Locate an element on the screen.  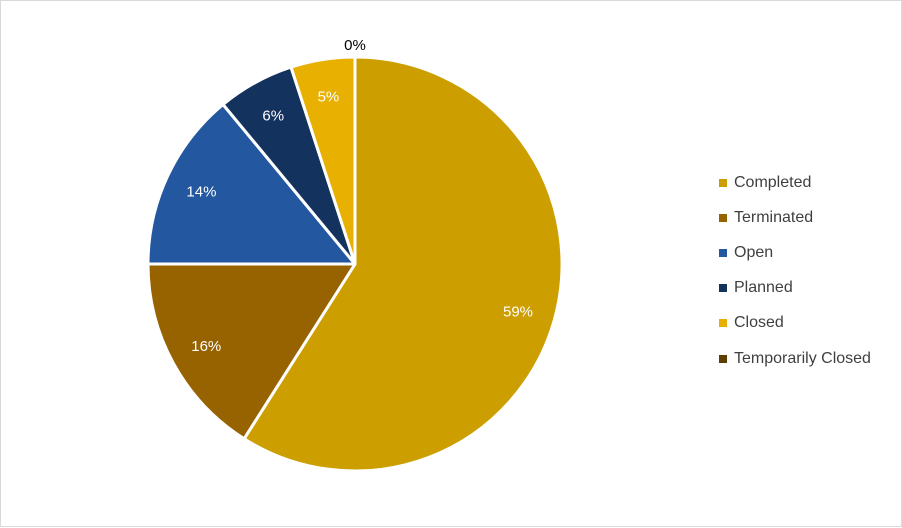
legend-label-planned: Planned is located at coordinates (763, 288).